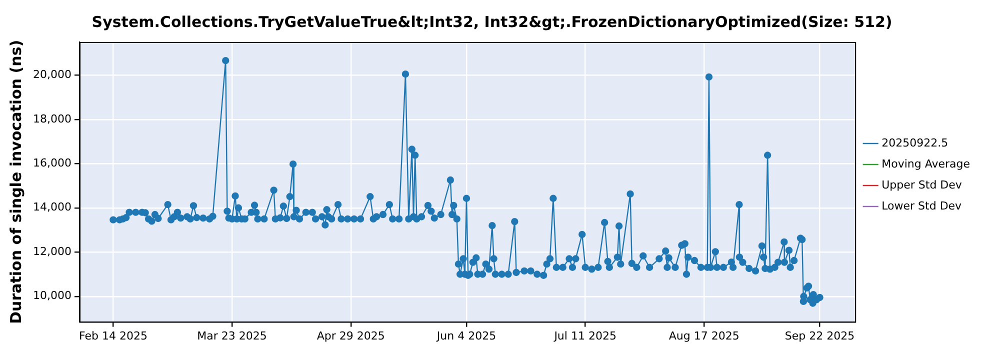 This screenshot has width=1000, height=350. Describe the element at coordinates (492, 21) in the screenshot. I see `chart-title: System.Collections.TryGetValueTrue&lt;Int32, Int32&gt;.FrozenDictionaryOptimized(Size: 512)` at that location.